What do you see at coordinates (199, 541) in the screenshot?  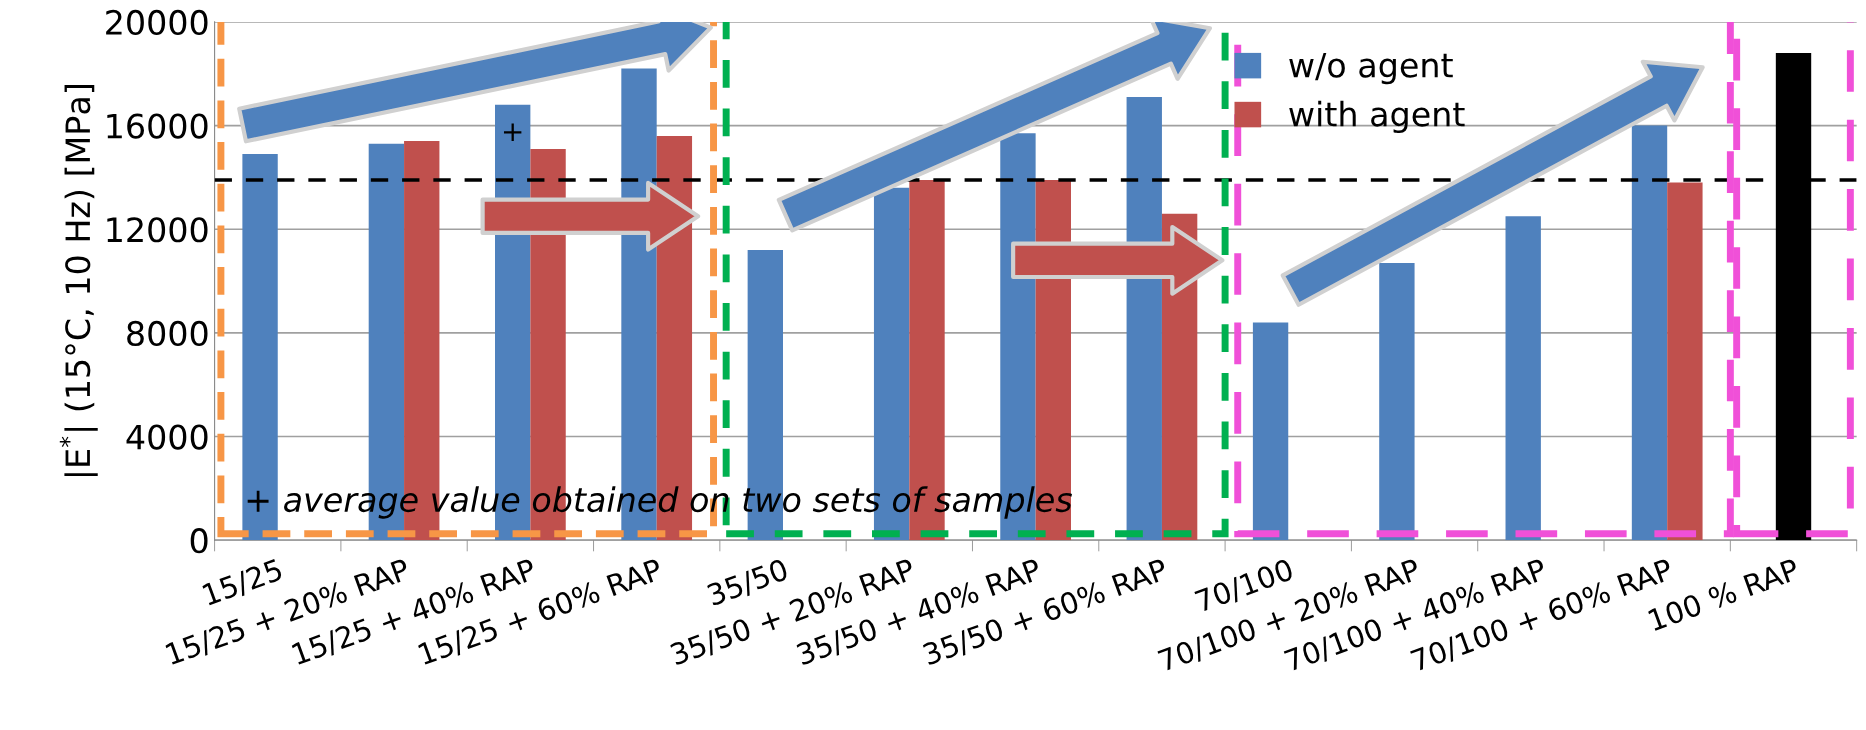 I see `y-tick-label: 0` at bounding box center [199, 541].